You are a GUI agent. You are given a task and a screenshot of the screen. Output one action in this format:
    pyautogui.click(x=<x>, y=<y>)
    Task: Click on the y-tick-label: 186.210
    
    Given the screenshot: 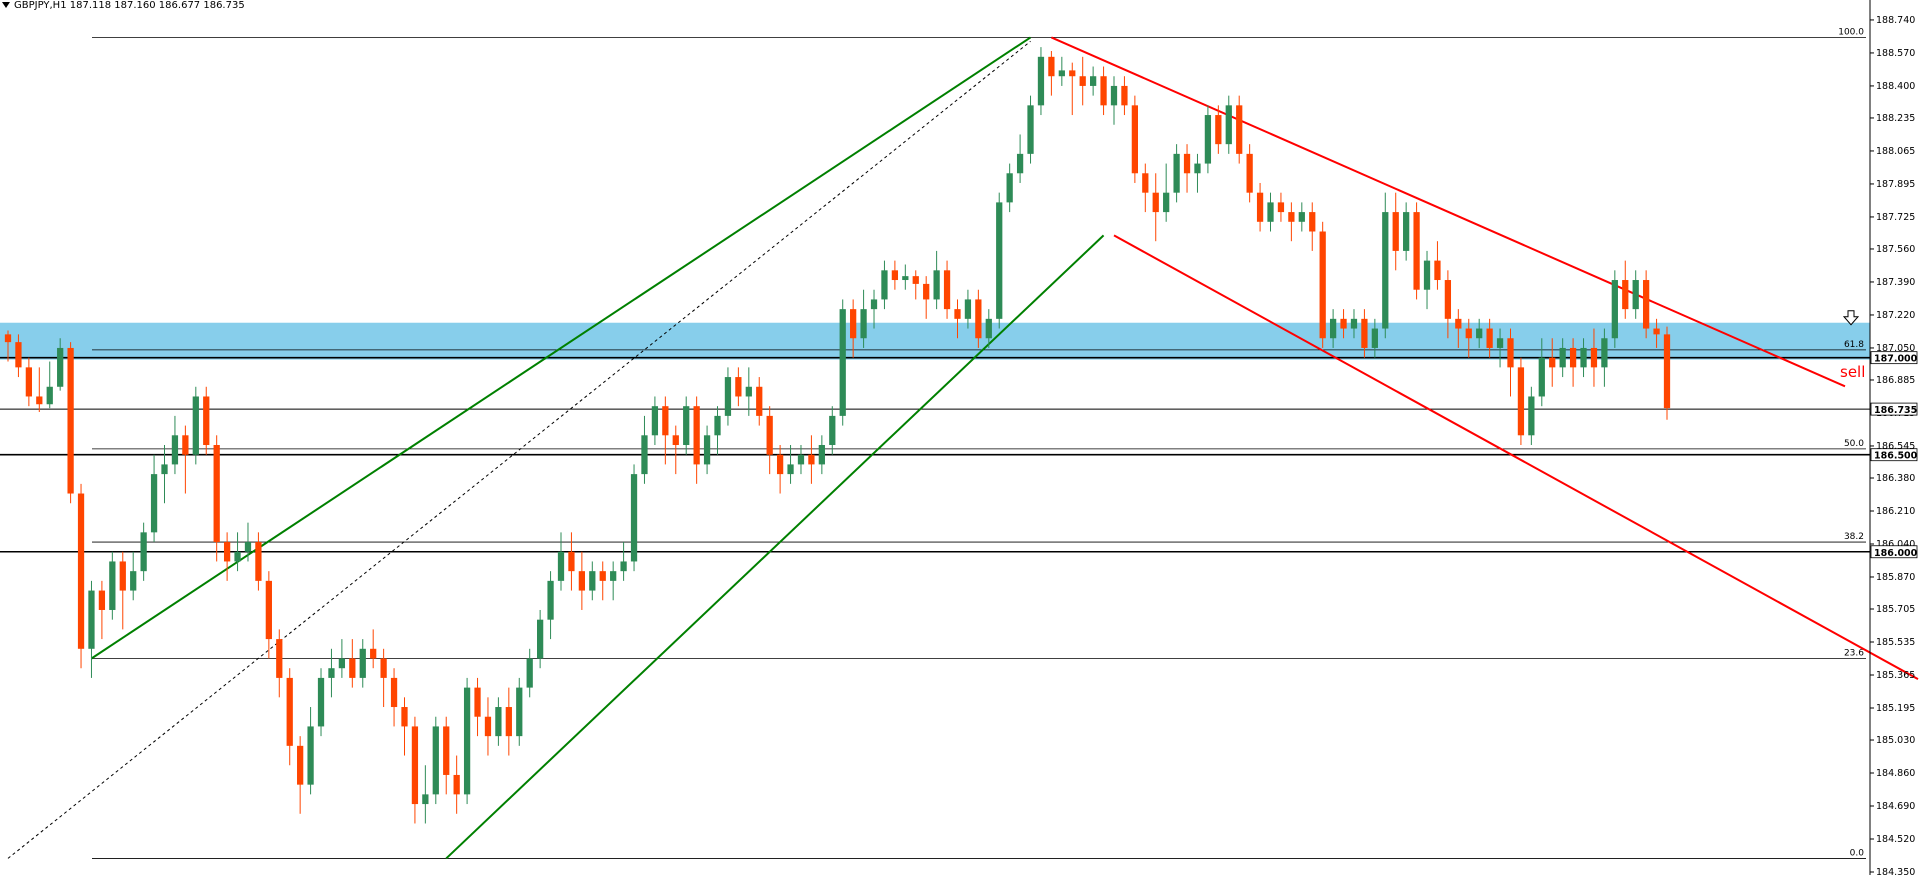 What is the action you would take?
    pyautogui.click(x=1895, y=511)
    